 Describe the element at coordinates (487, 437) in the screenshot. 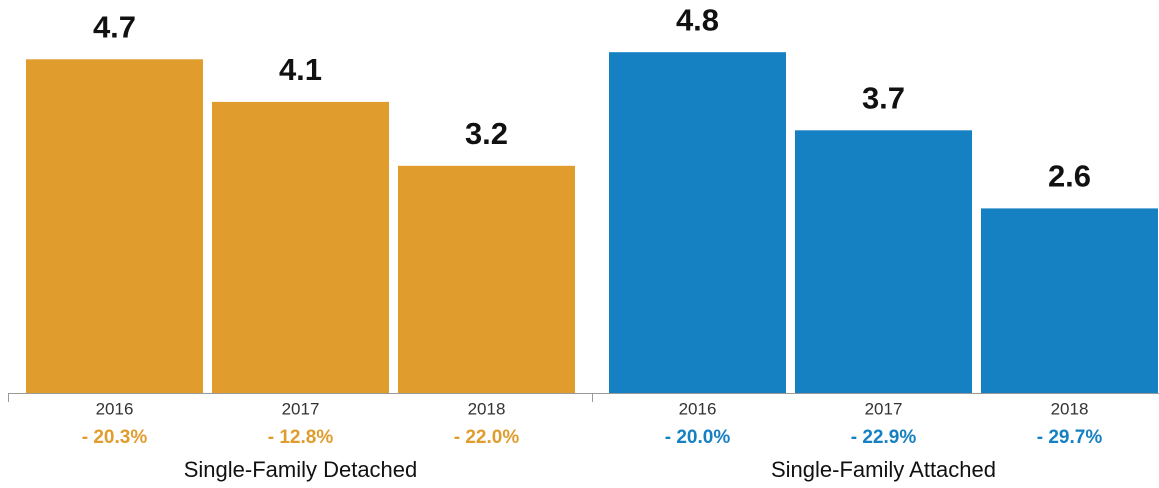

I see `change-label: - 22.0%` at that location.